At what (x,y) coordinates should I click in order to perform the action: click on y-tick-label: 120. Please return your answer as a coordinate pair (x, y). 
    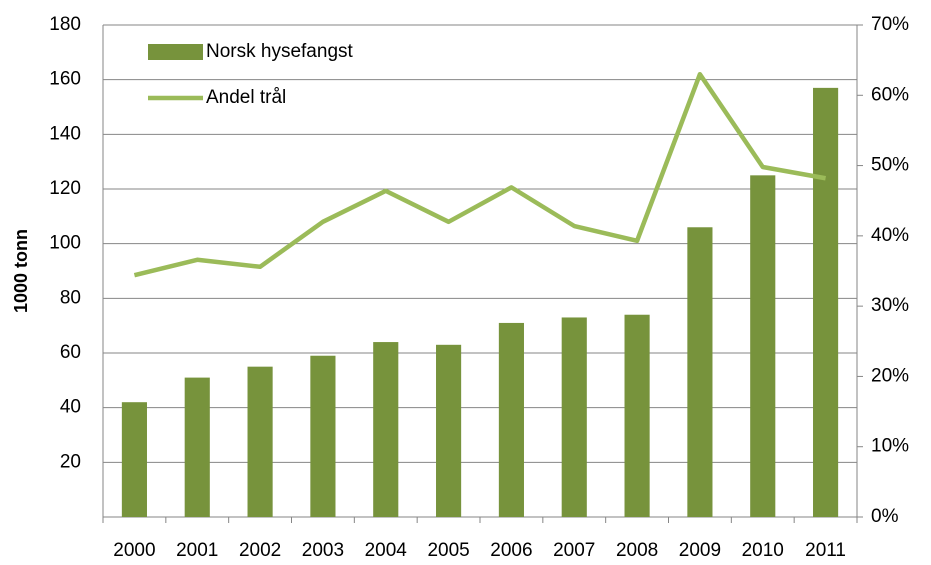
    Looking at the image, I should click on (65, 188).